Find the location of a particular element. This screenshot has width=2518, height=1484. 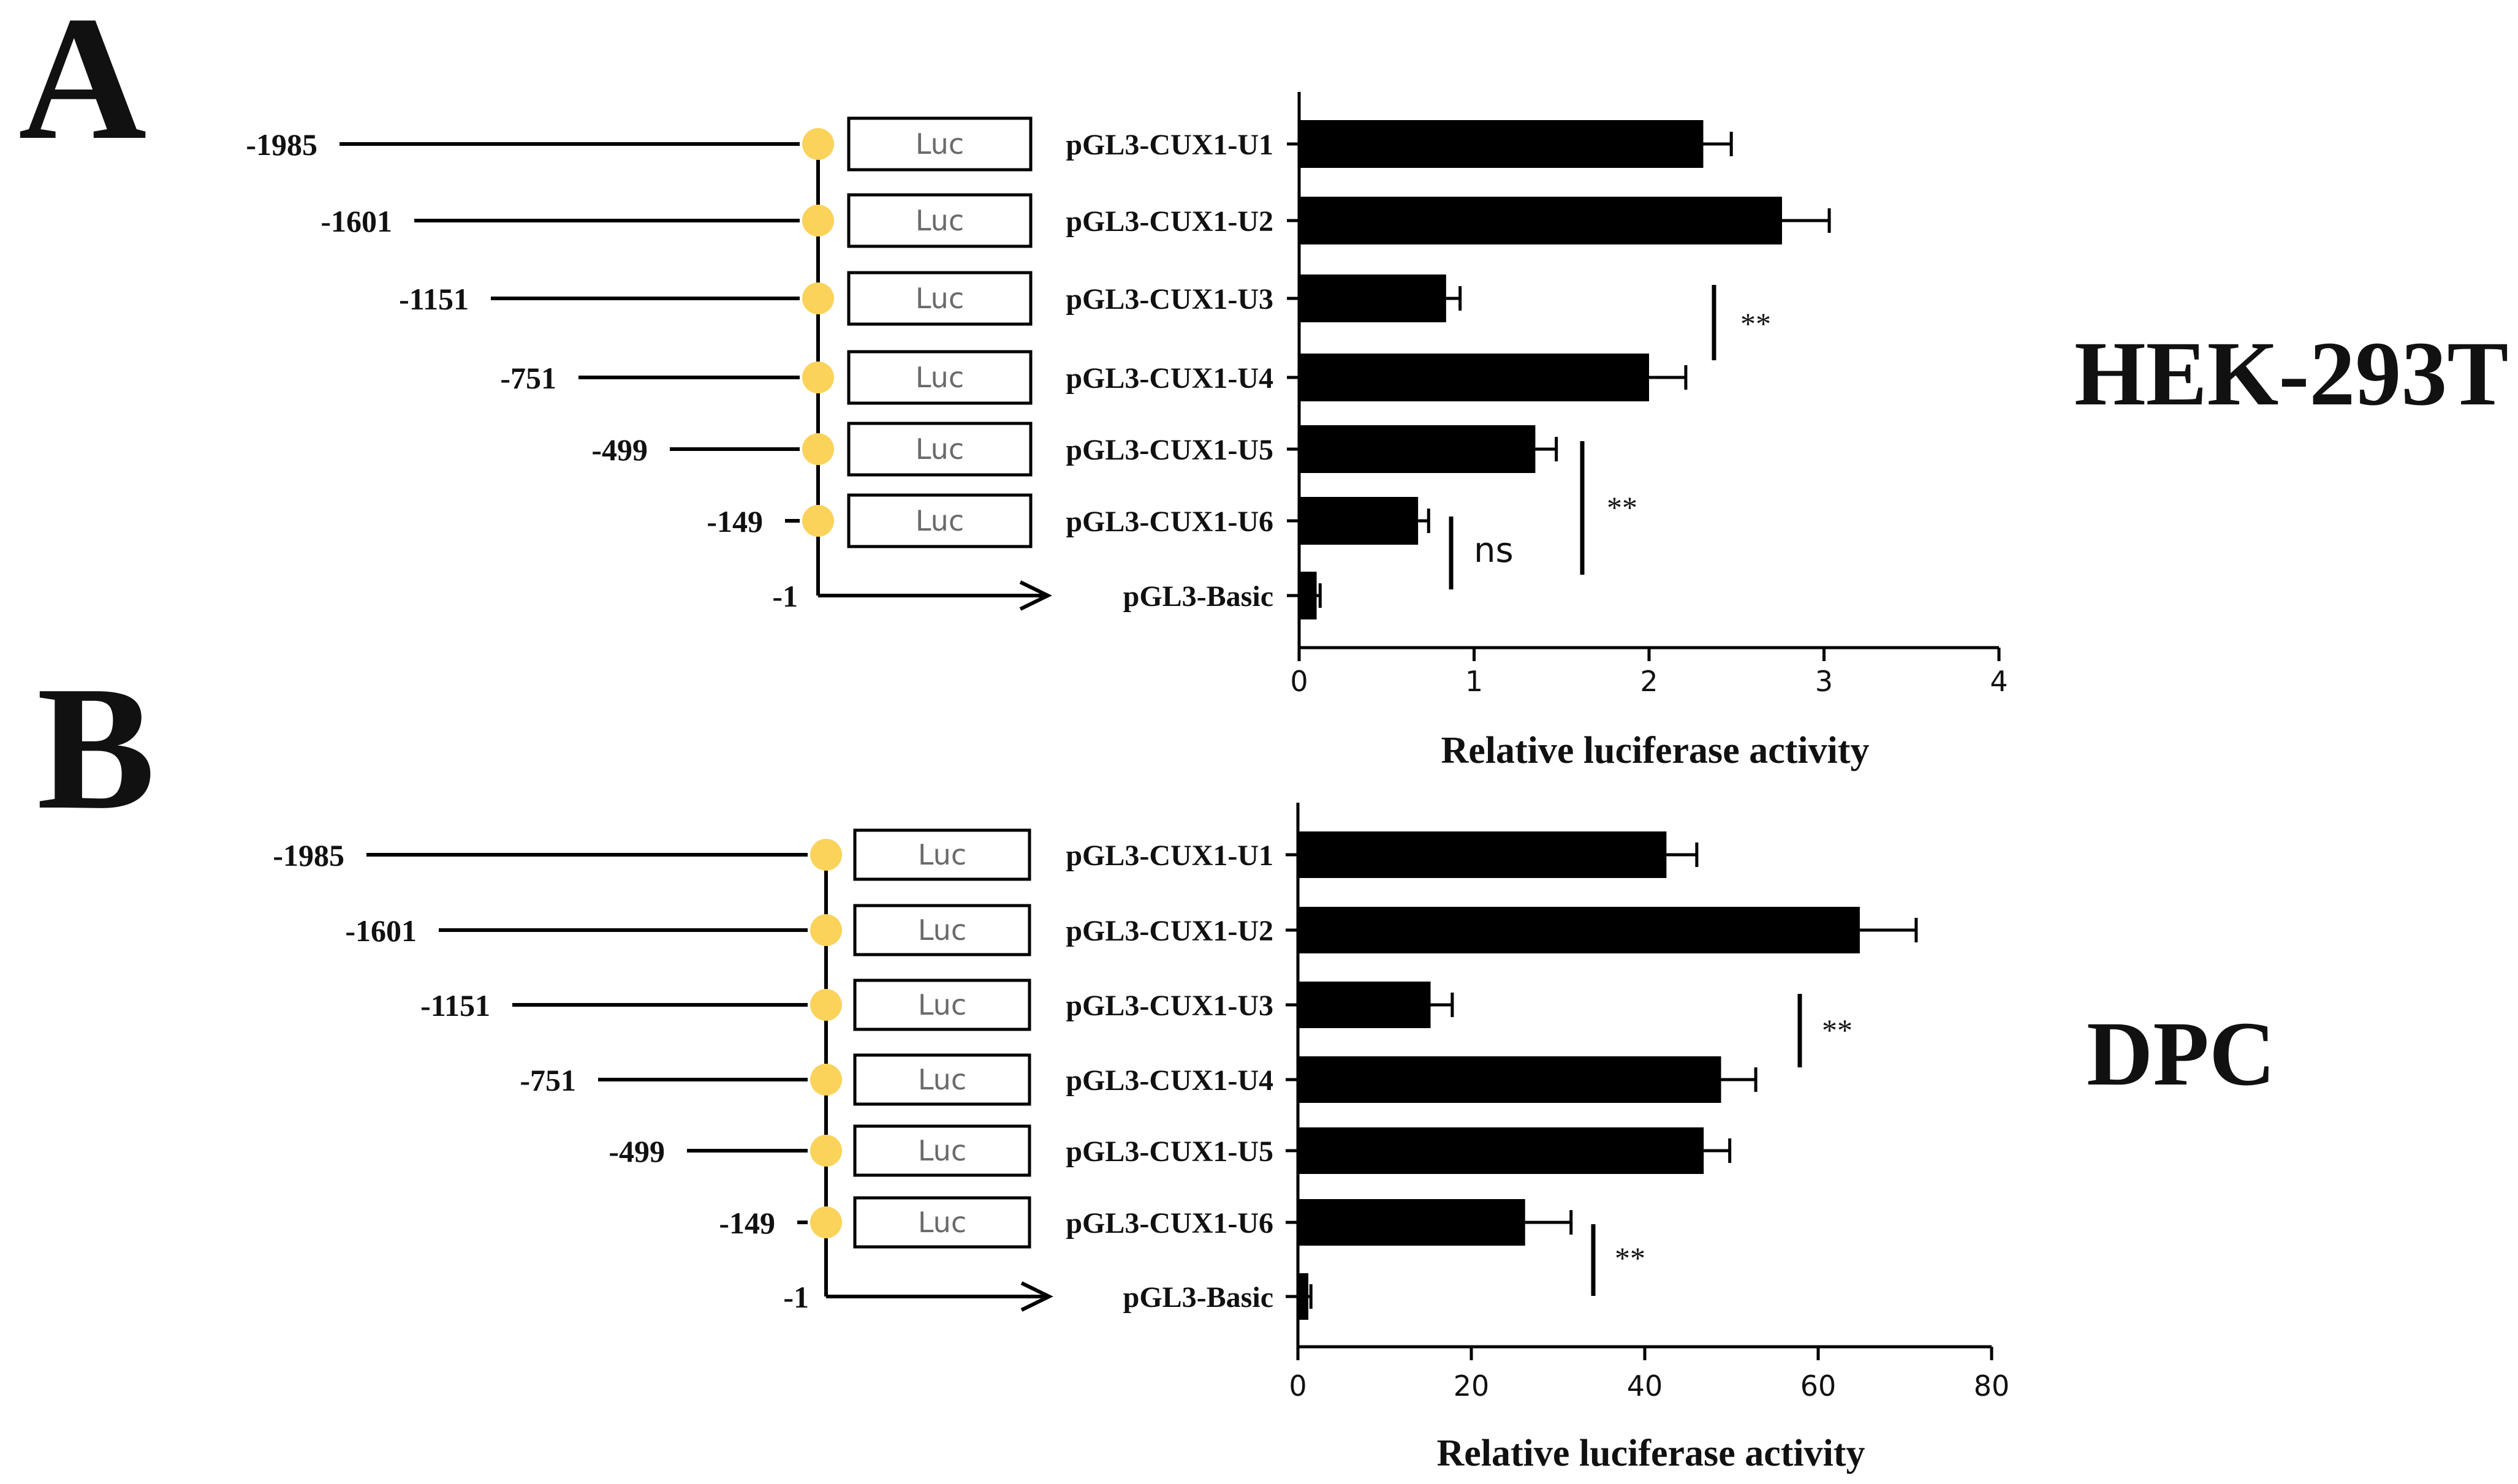

cell-line-title: DPC is located at coordinates (2181, 1054).